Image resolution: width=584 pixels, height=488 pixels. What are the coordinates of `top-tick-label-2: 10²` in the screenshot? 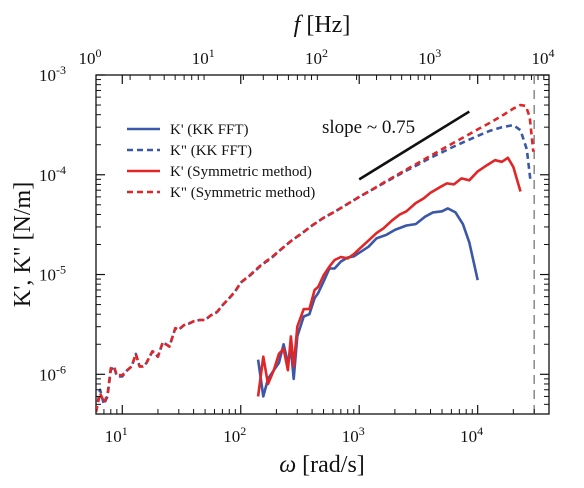 It's located at (316, 57).